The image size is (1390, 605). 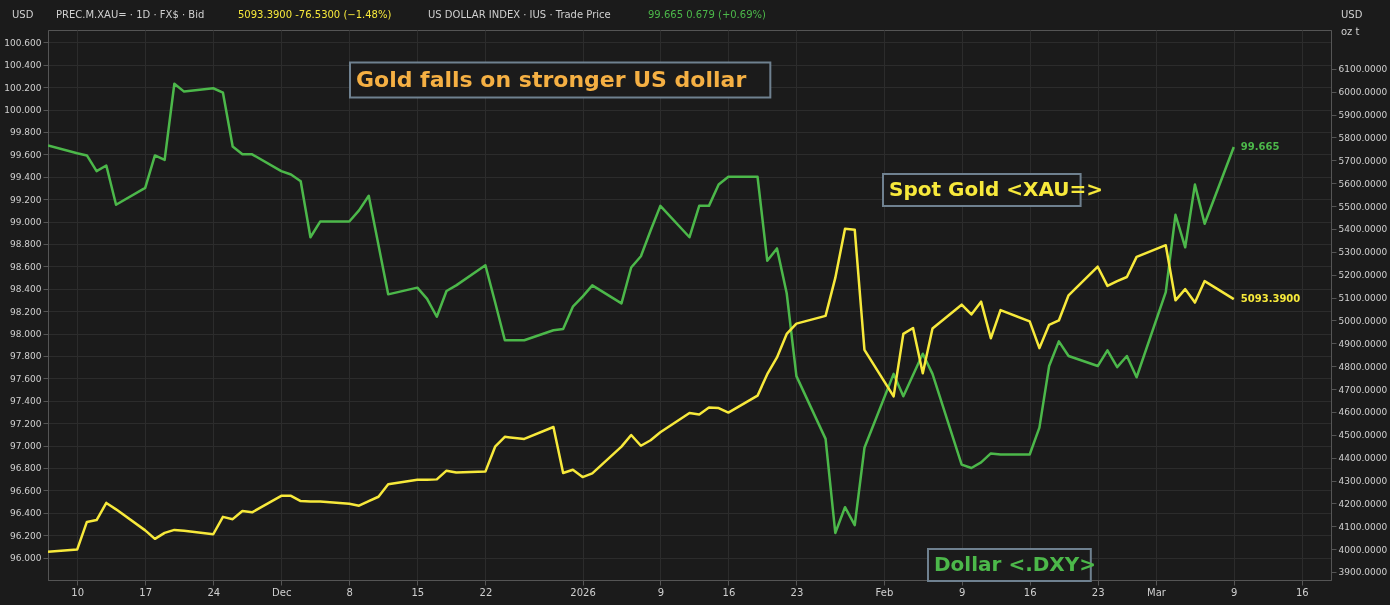 What do you see at coordinates (1350, 31) in the screenshot?
I see `text: oz t` at bounding box center [1350, 31].